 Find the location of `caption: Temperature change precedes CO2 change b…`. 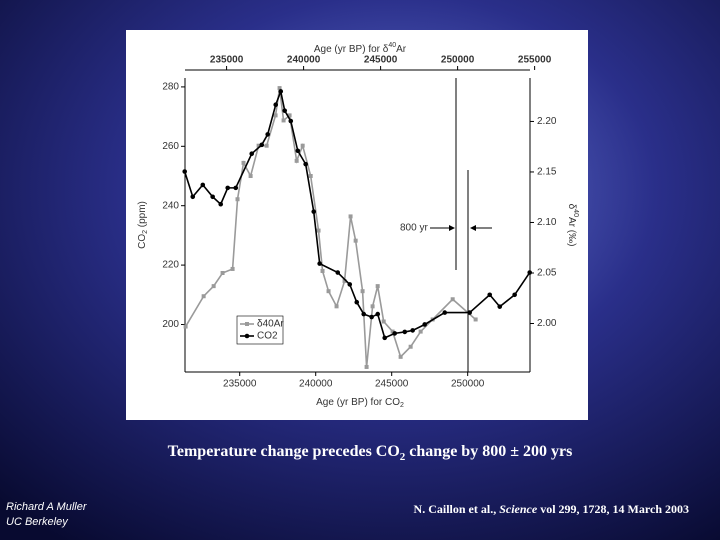

caption: Temperature change precedes CO2 change b… is located at coordinates (370, 453).